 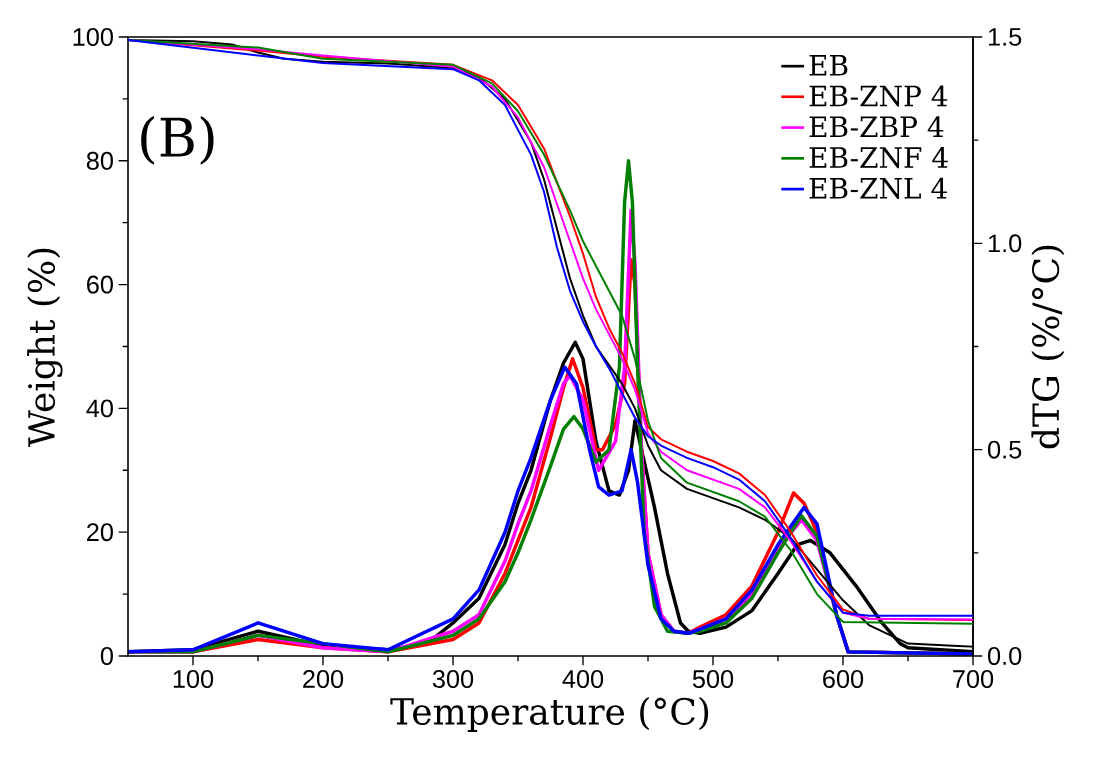 What do you see at coordinates (45, 347) in the screenshot?
I see `y-axis-title: Weight (%)` at bounding box center [45, 347].